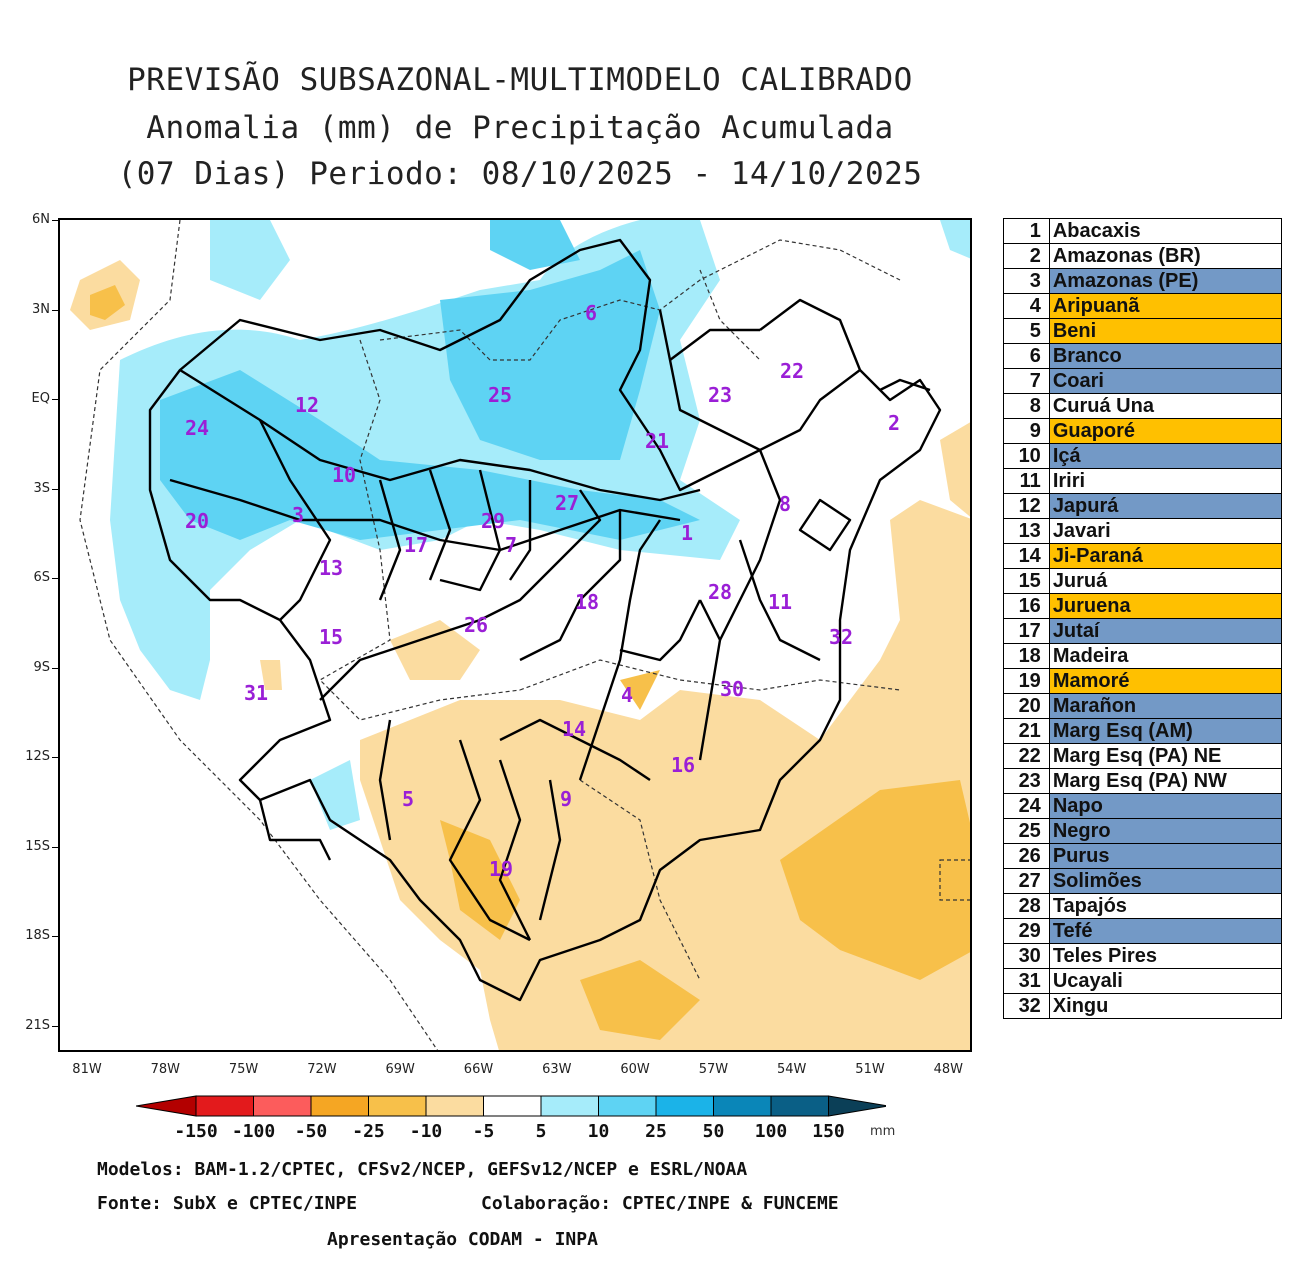 The image size is (1304, 1266). What do you see at coordinates (1143, 306) in the screenshot?
I see `basin-row: 4 Aripuanã` at bounding box center [1143, 306].